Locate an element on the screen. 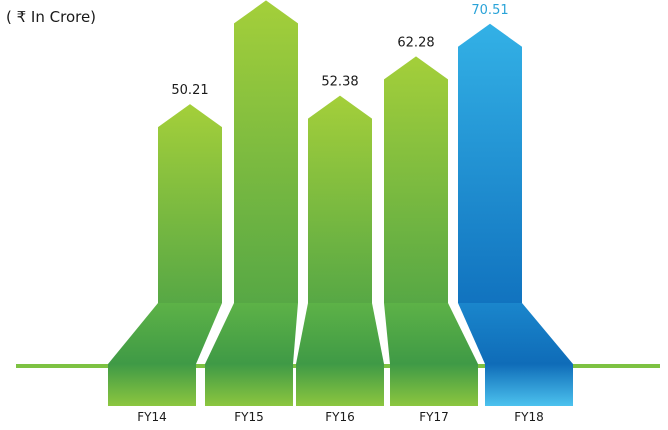 The width and height of the screenshot is (668, 430). bar-foot-FY14 is located at coordinates (152, 385).